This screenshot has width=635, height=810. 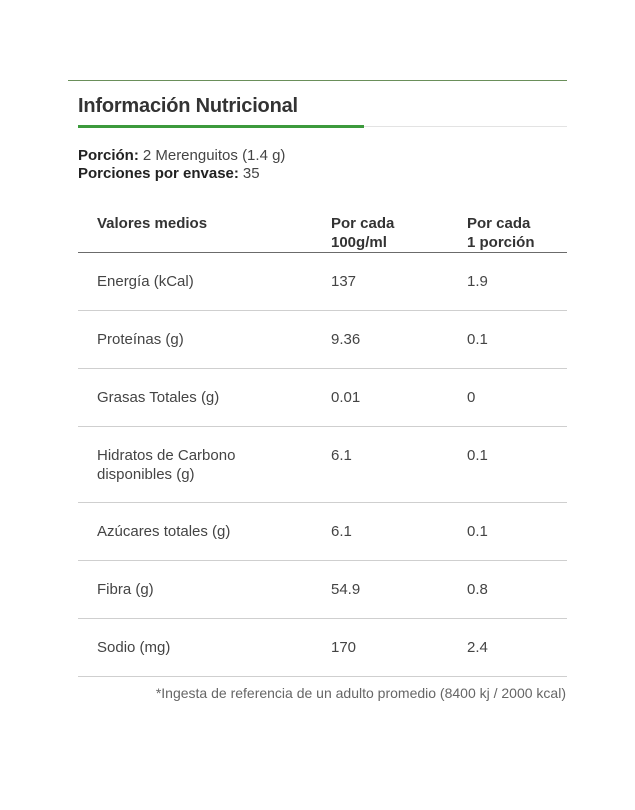 I want to click on header-per-100-line1: Por cada, so click(x=363, y=223).